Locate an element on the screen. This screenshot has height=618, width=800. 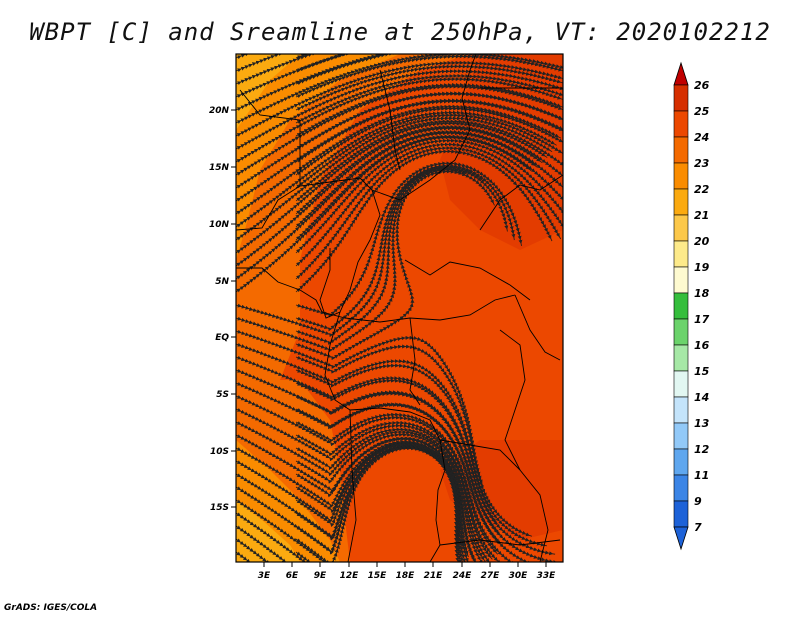
colorbar-label: 19 is located at coordinates (702, 267).